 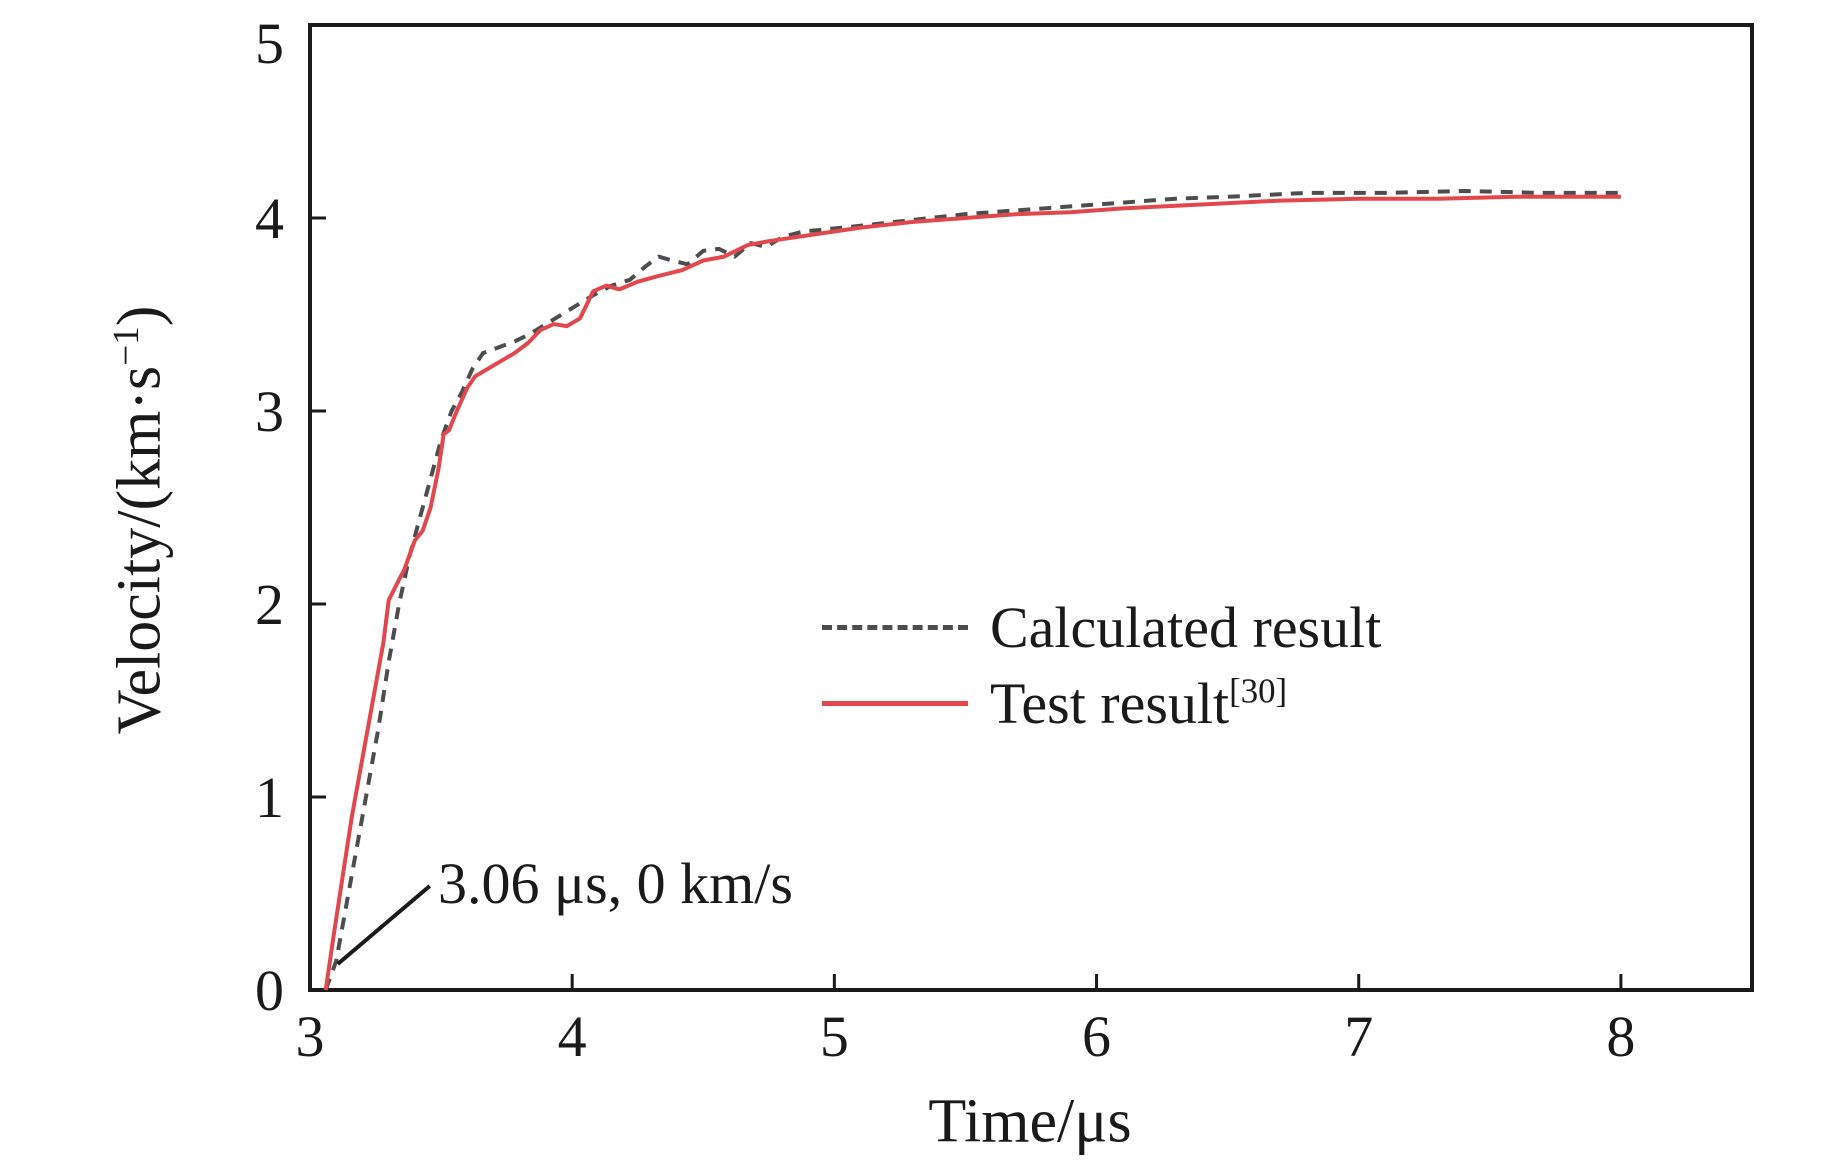 I want to click on legend: Calculated result Test result[30], so click(x=1102, y=665).